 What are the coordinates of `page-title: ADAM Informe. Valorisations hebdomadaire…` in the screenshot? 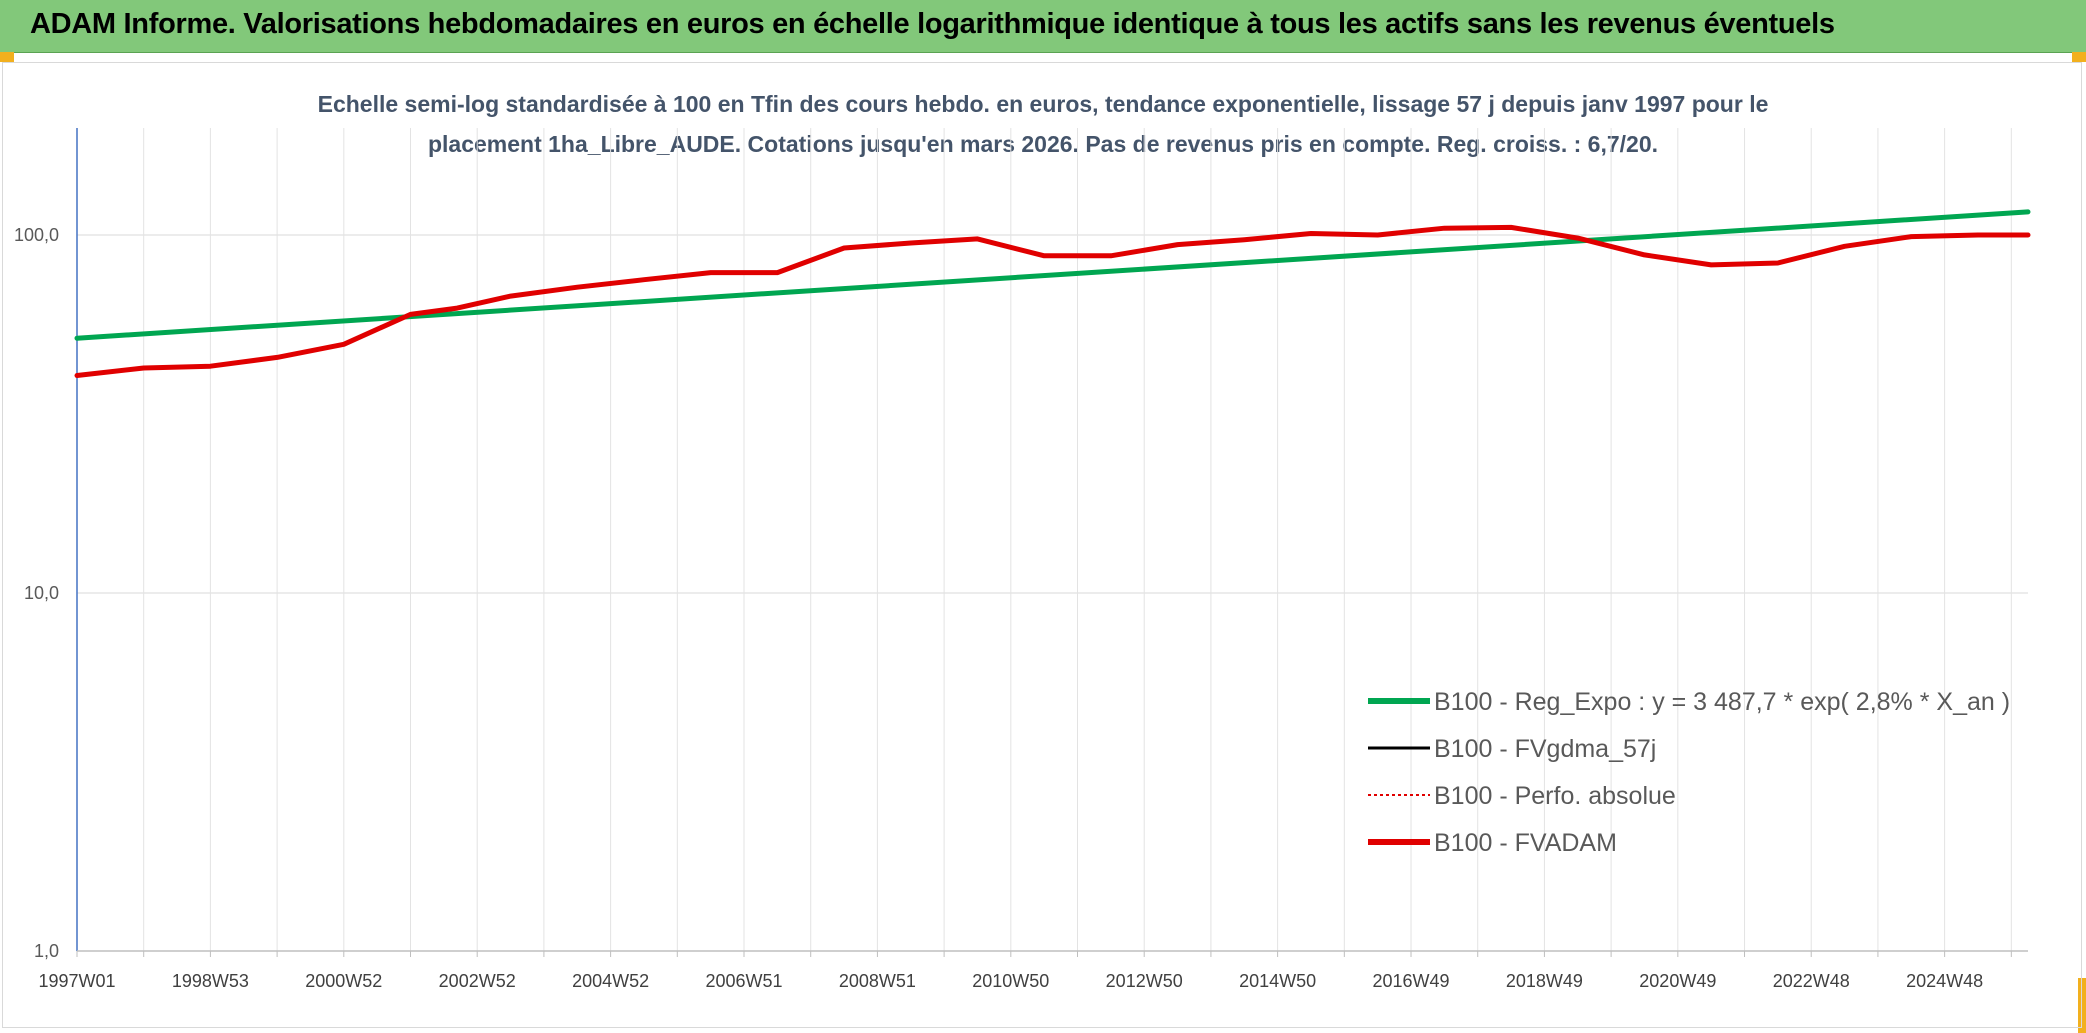 It's located at (932, 24).